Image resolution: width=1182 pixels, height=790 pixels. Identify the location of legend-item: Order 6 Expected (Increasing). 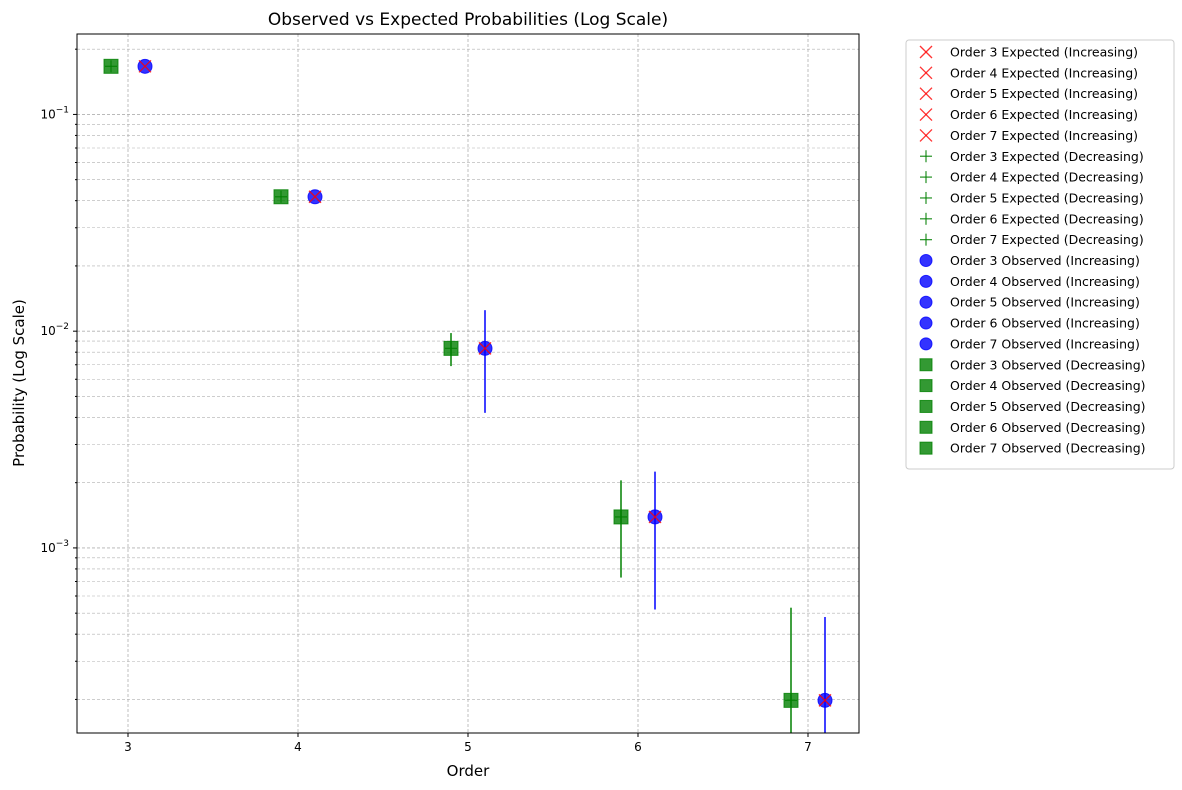
(1028, 114).